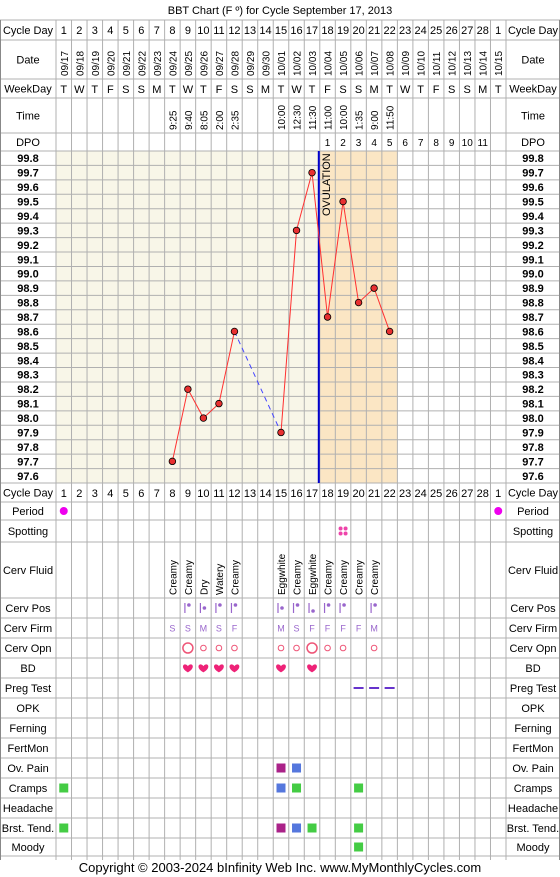  What do you see at coordinates (281, 31) in the screenshot?
I see `cycle-day-number: 15` at bounding box center [281, 31].